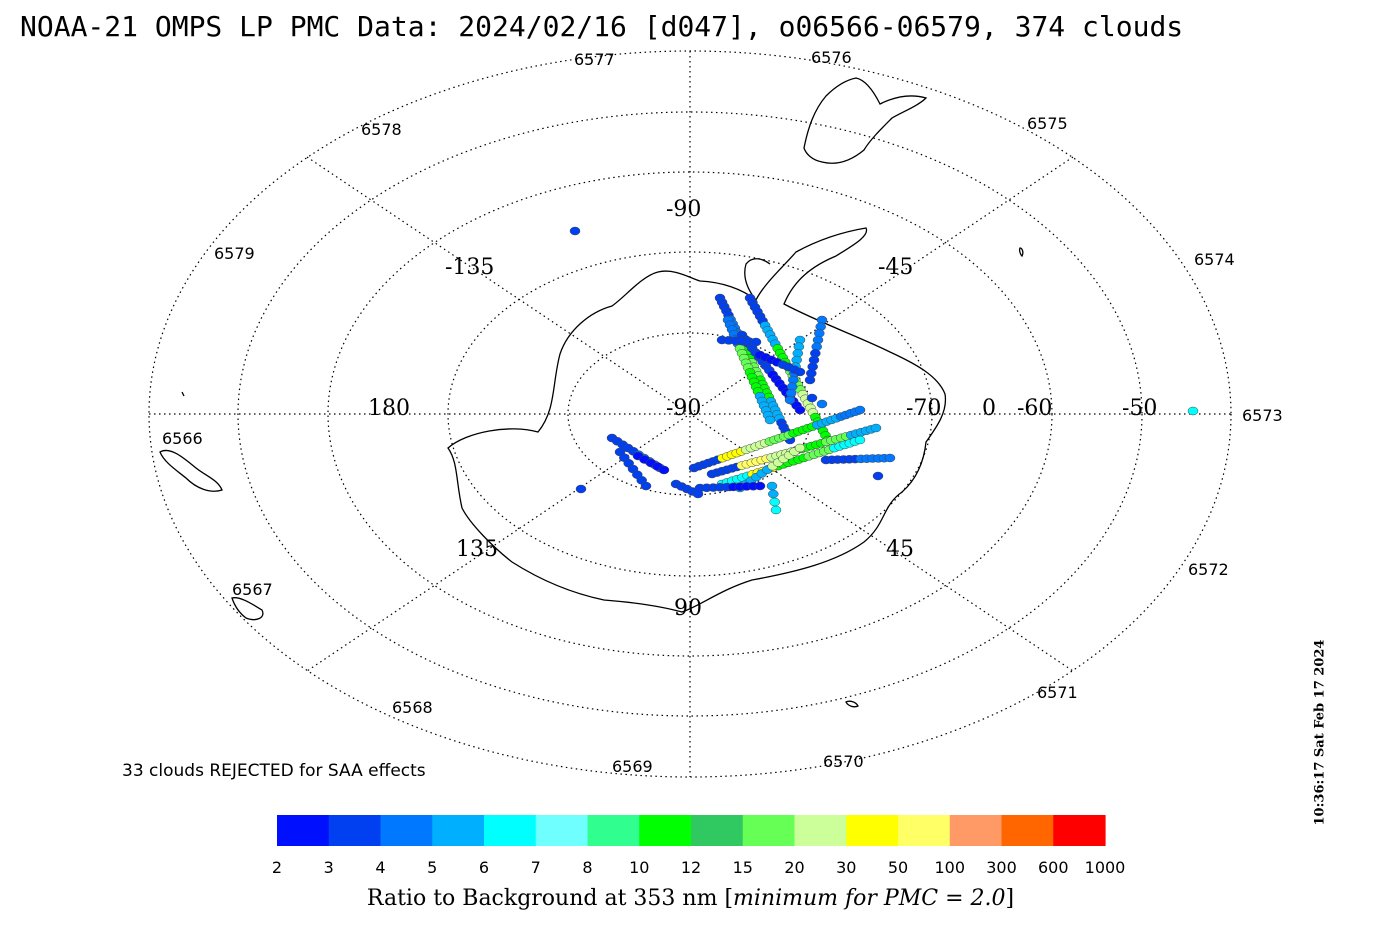 The width and height of the screenshot is (1381, 937). What do you see at coordinates (898, 867) in the screenshot?
I see `colorbar-tick-label: 50` at bounding box center [898, 867].